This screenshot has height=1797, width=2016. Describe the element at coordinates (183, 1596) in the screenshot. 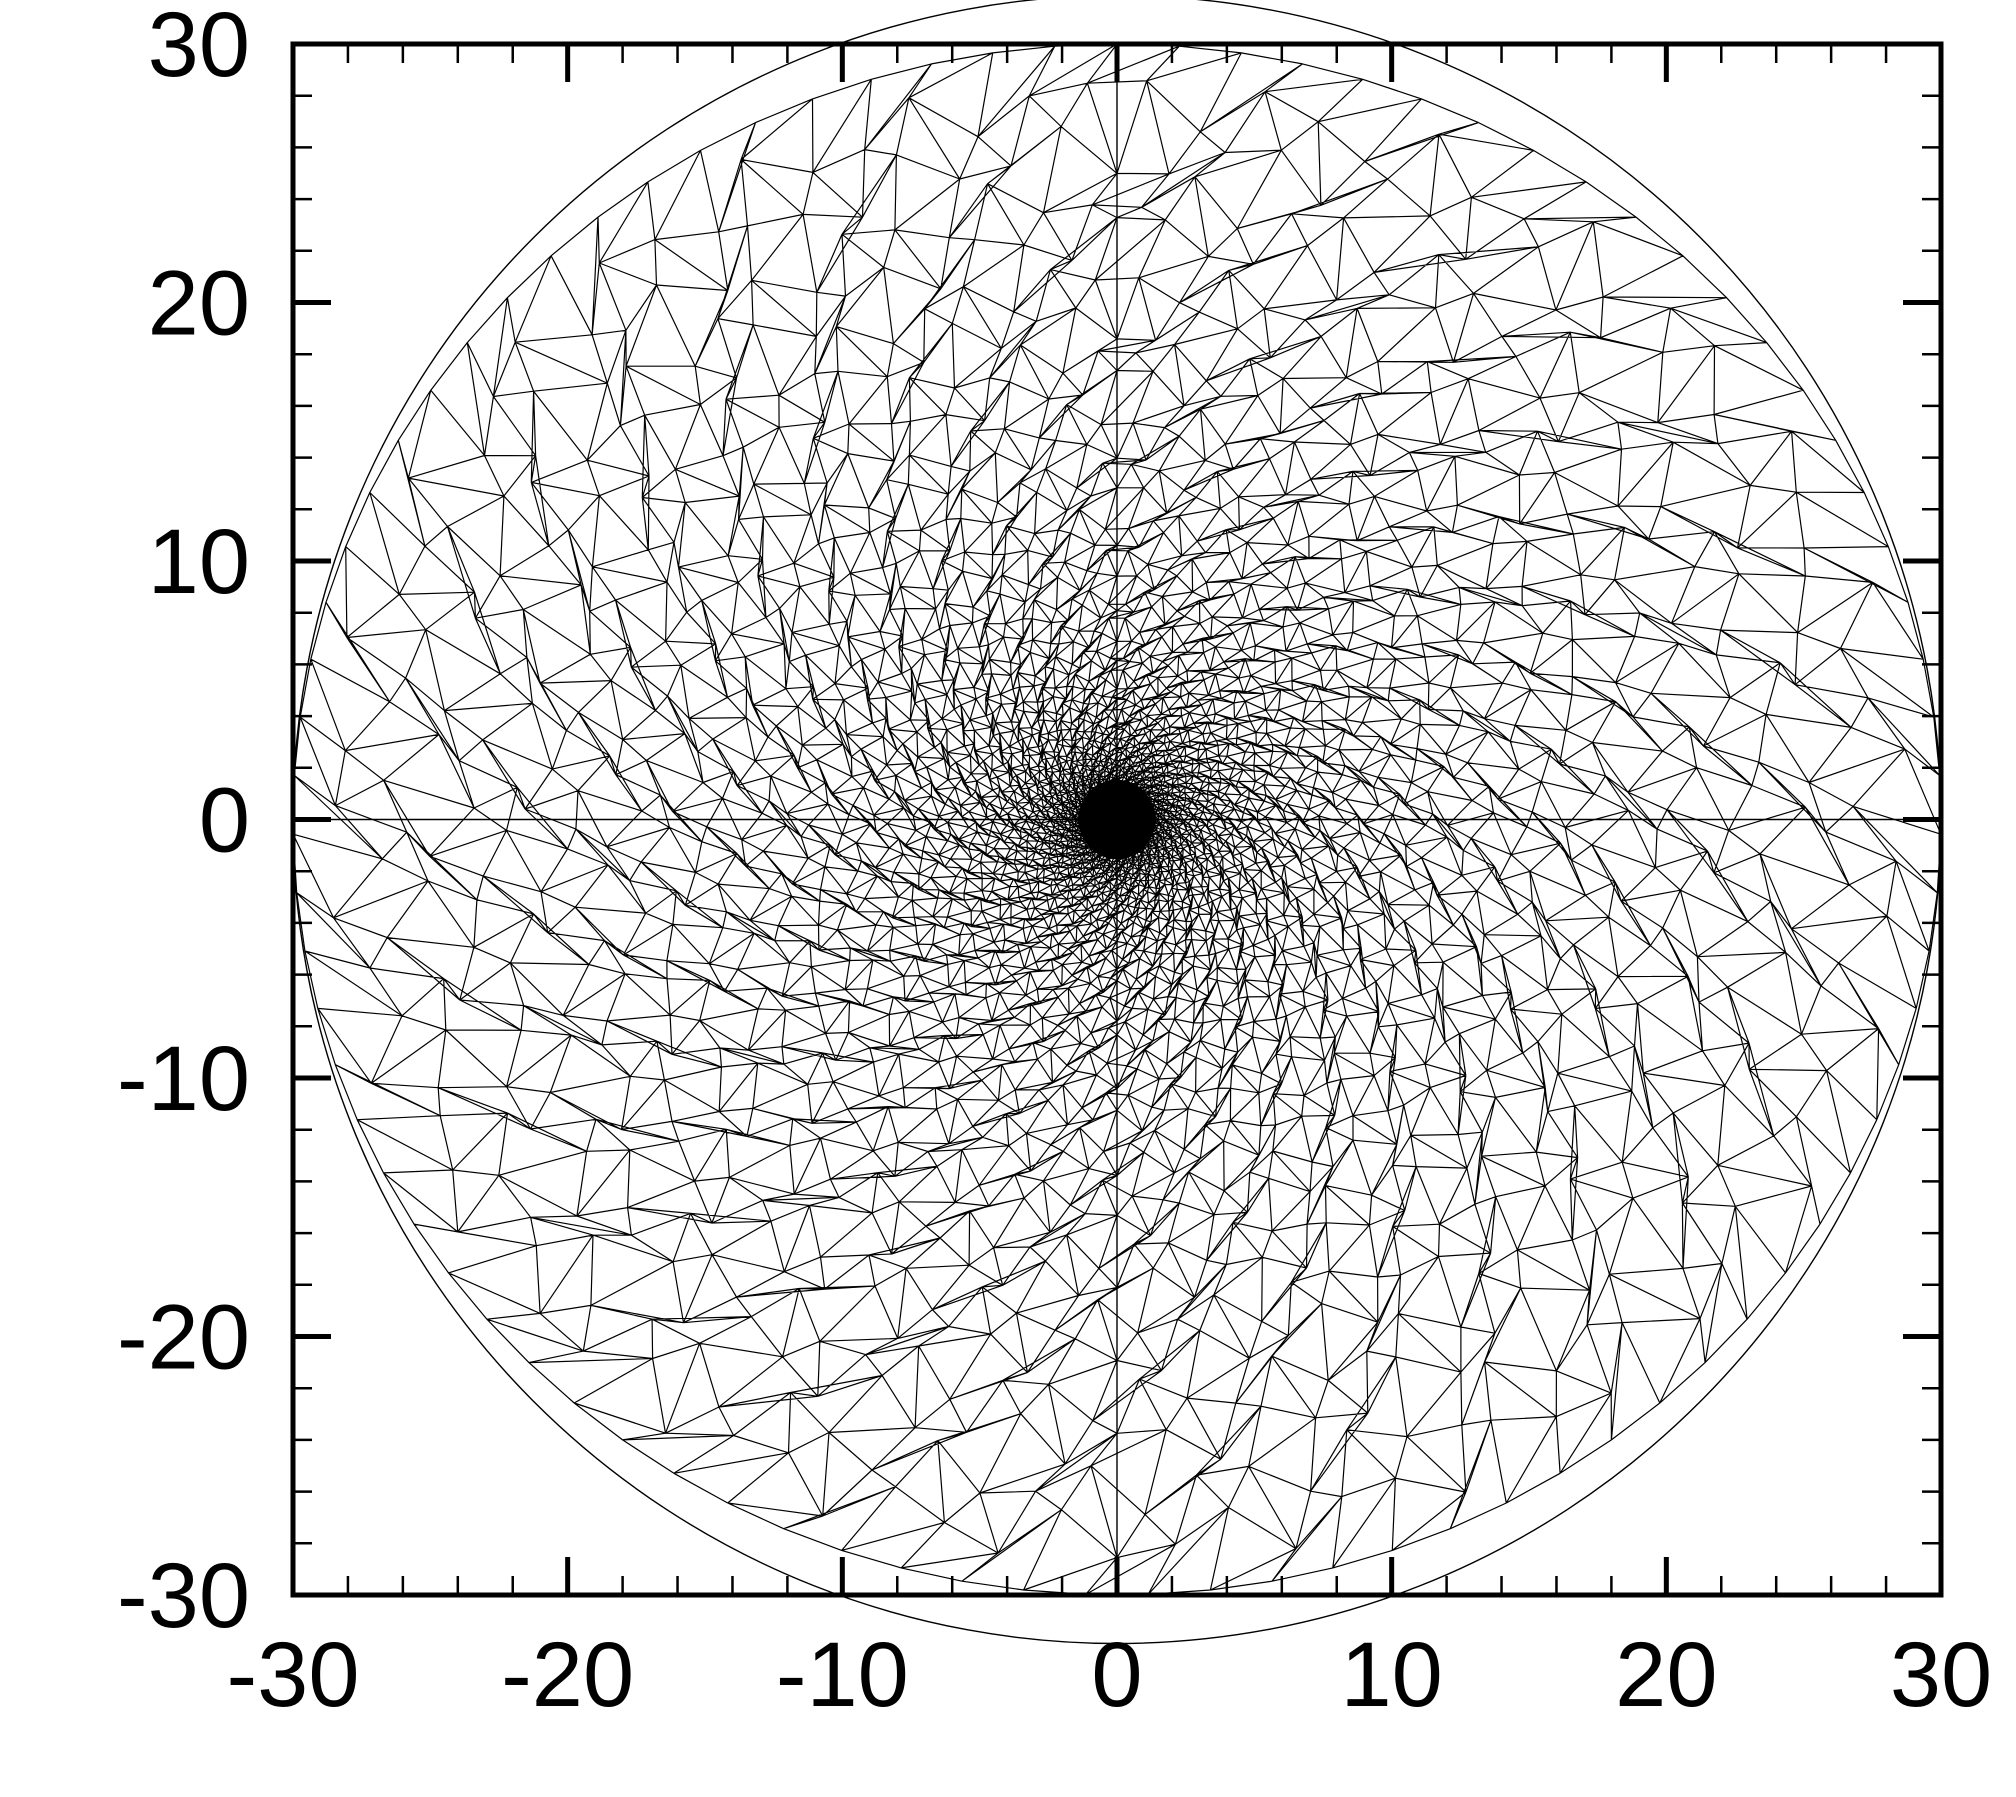

I see `y-tick-label: -30` at that location.